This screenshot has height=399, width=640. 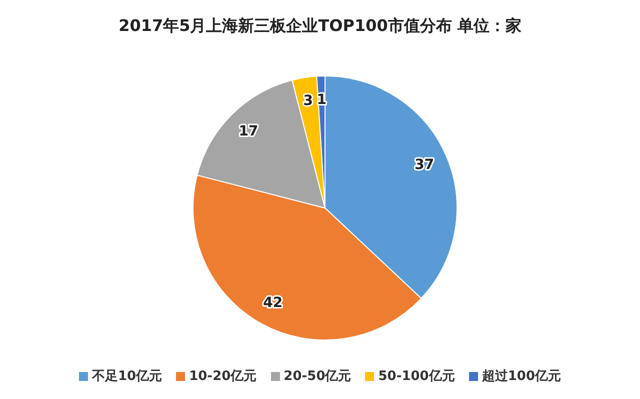 What do you see at coordinates (127, 376) in the screenshot?
I see `legend-label: 不足10亿元` at bounding box center [127, 376].